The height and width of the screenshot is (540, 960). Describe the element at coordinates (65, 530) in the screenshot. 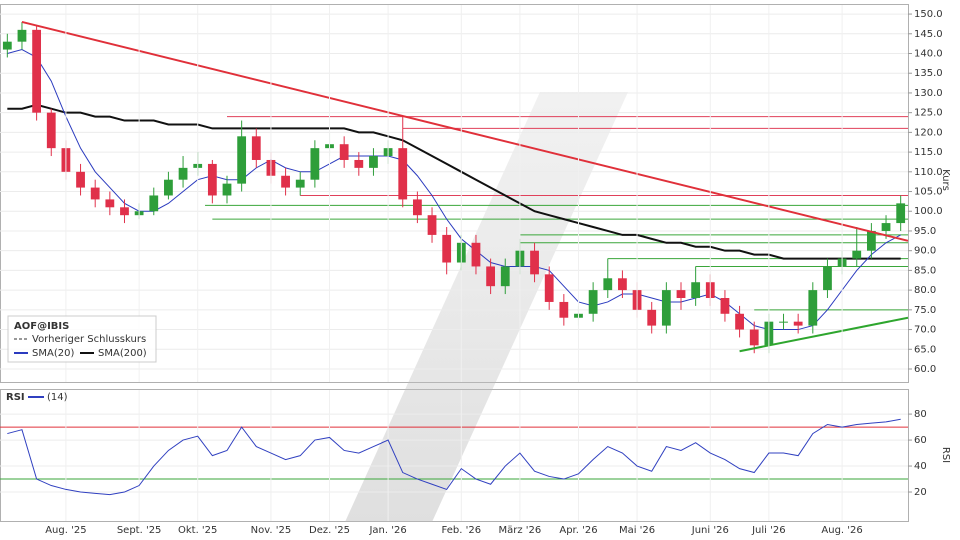

I see `x-tick-label: Aug. '25` at that location.